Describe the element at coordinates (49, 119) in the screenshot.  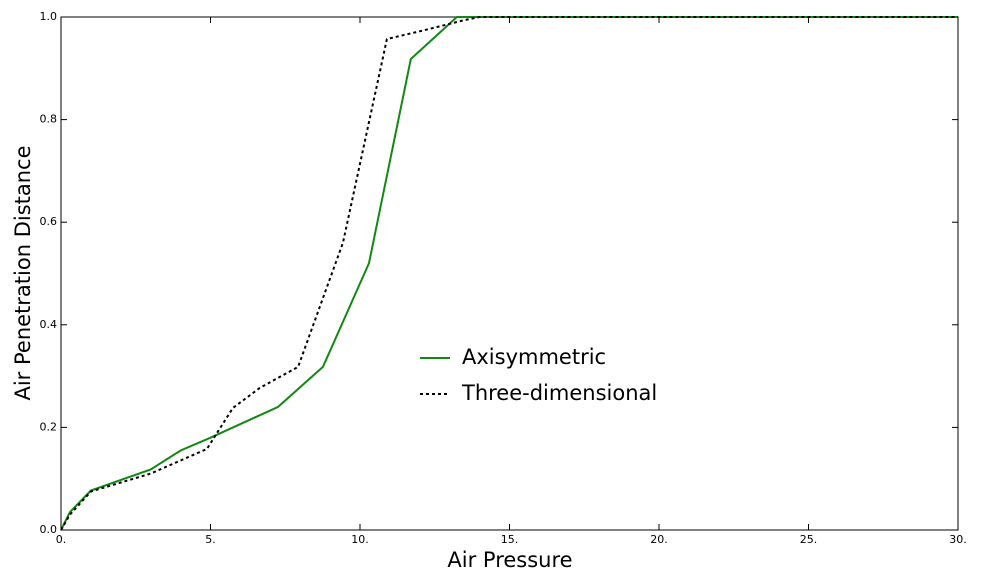
I see `y-tick-label: 0.8` at that location.